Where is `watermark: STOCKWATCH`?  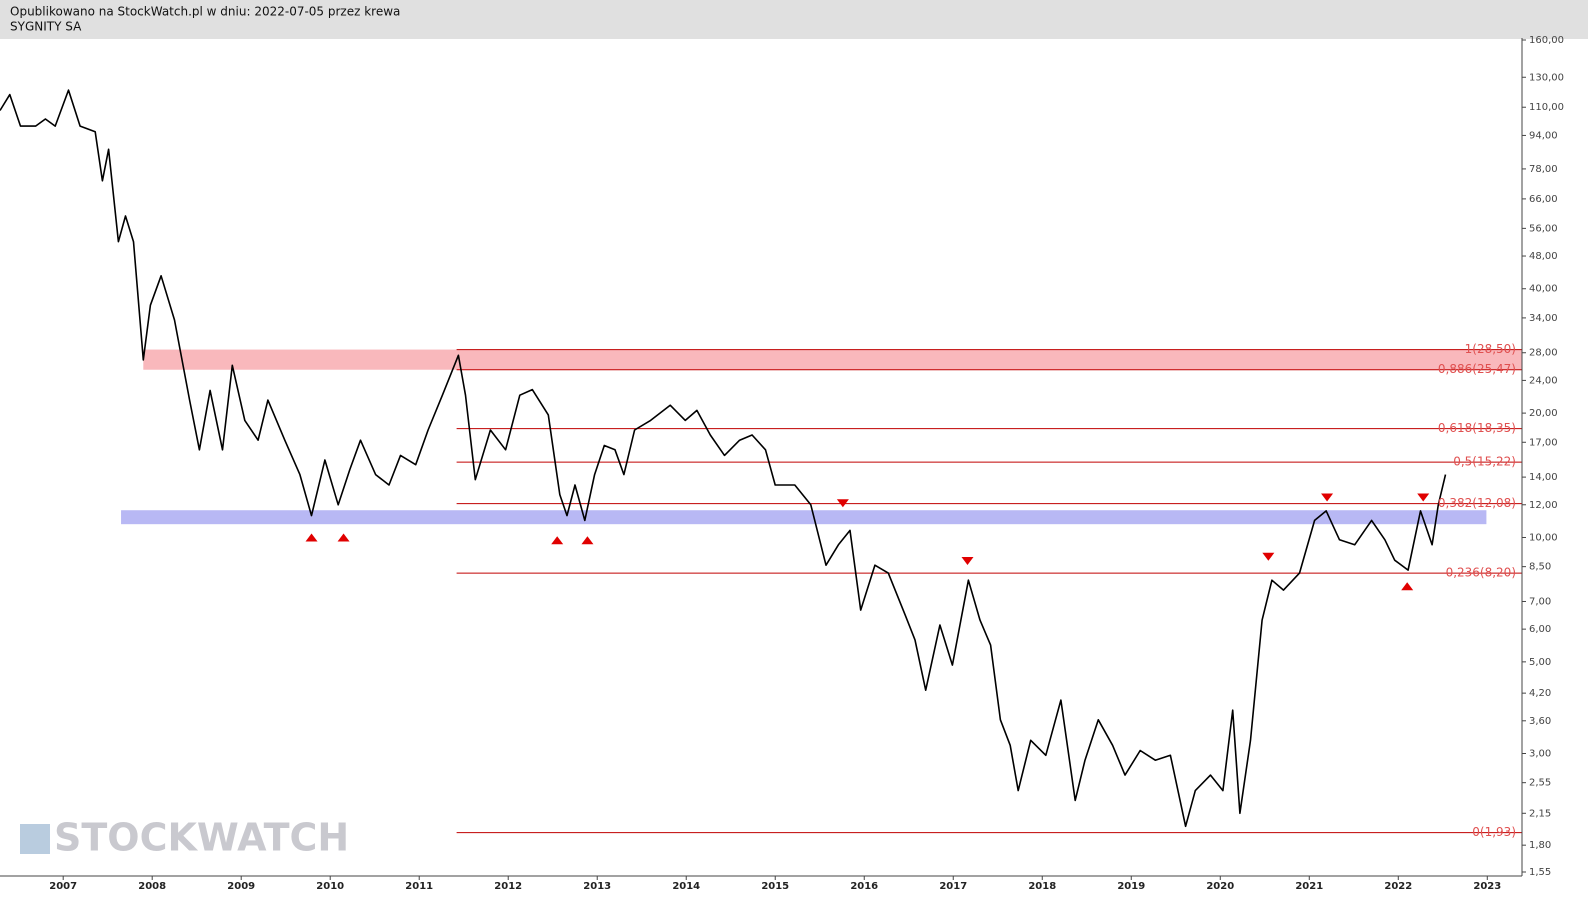 watermark: STOCKWATCH is located at coordinates (184, 838).